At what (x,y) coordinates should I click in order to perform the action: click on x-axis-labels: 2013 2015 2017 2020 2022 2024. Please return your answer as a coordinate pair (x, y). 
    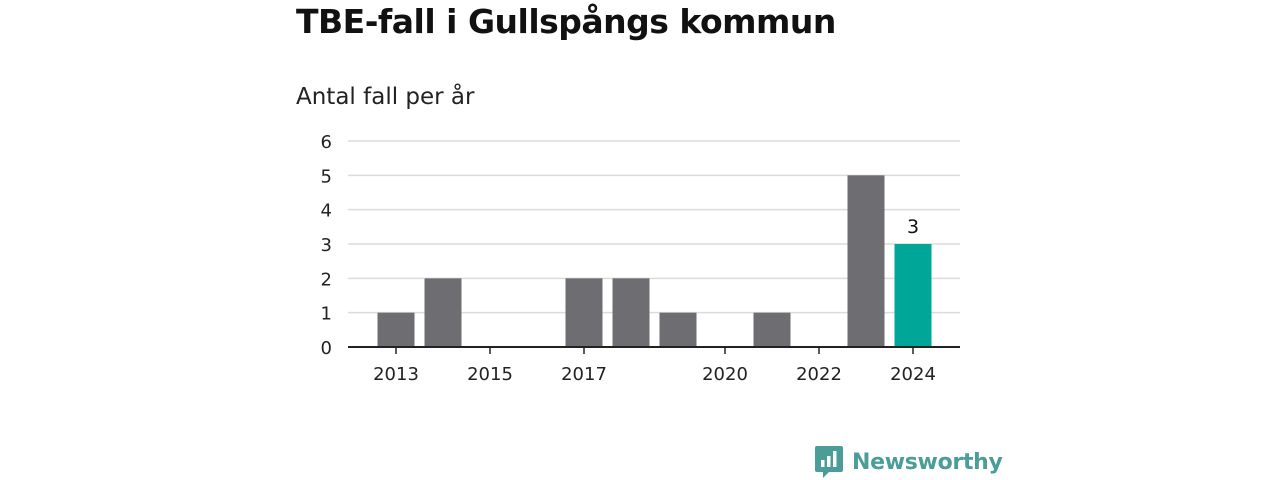
    Looking at the image, I should click on (654, 374).